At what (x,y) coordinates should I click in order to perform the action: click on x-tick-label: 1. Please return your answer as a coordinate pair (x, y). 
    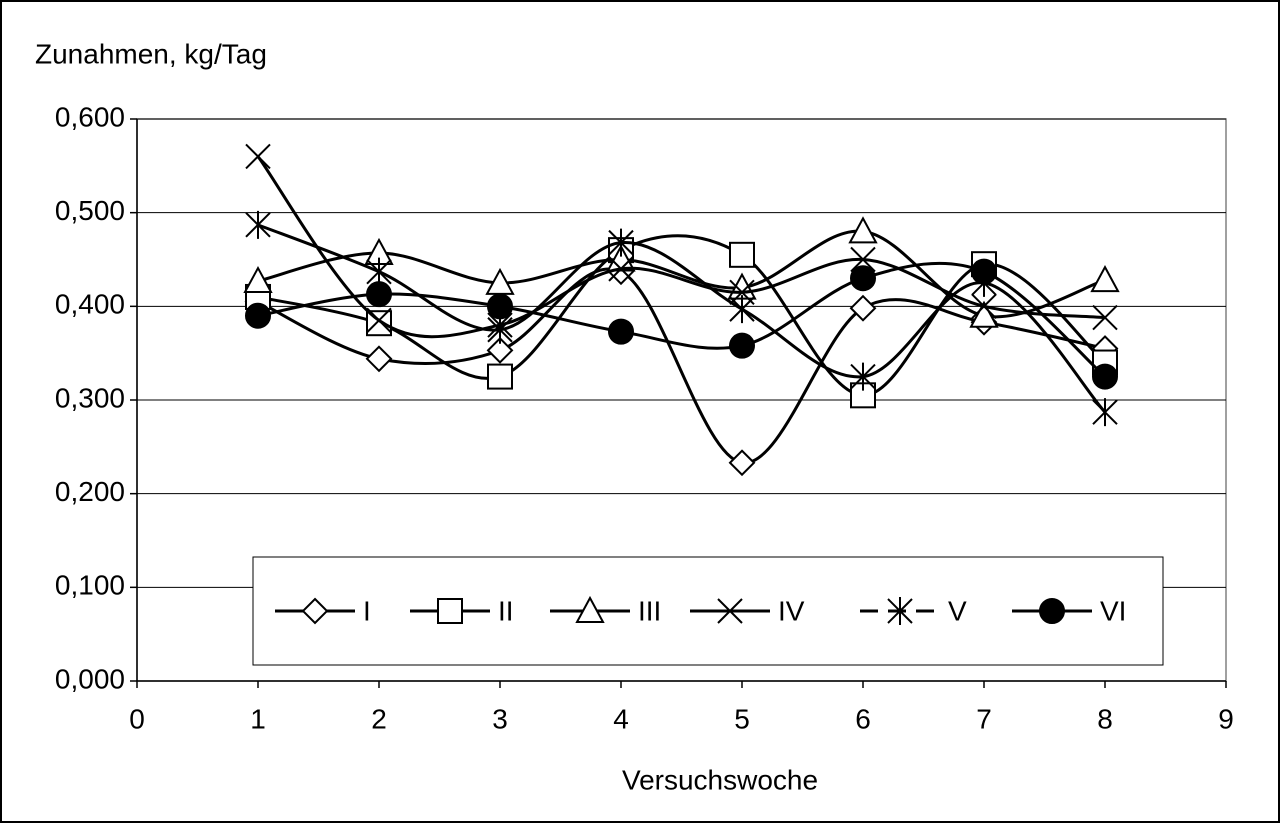
    Looking at the image, I should click on (258, 718).